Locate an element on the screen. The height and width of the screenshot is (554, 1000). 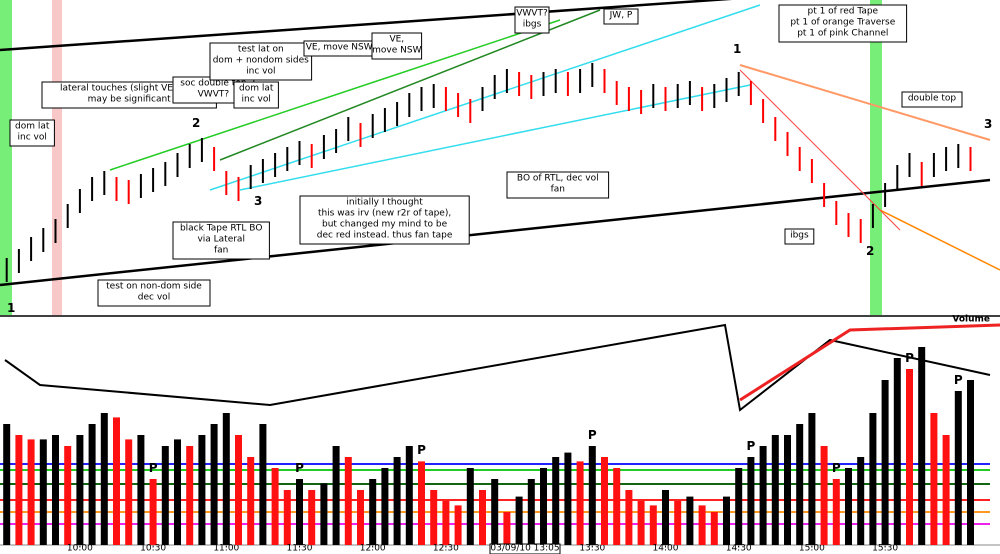
x-tick-label: 14:00 is located at coordinates (666, 549).